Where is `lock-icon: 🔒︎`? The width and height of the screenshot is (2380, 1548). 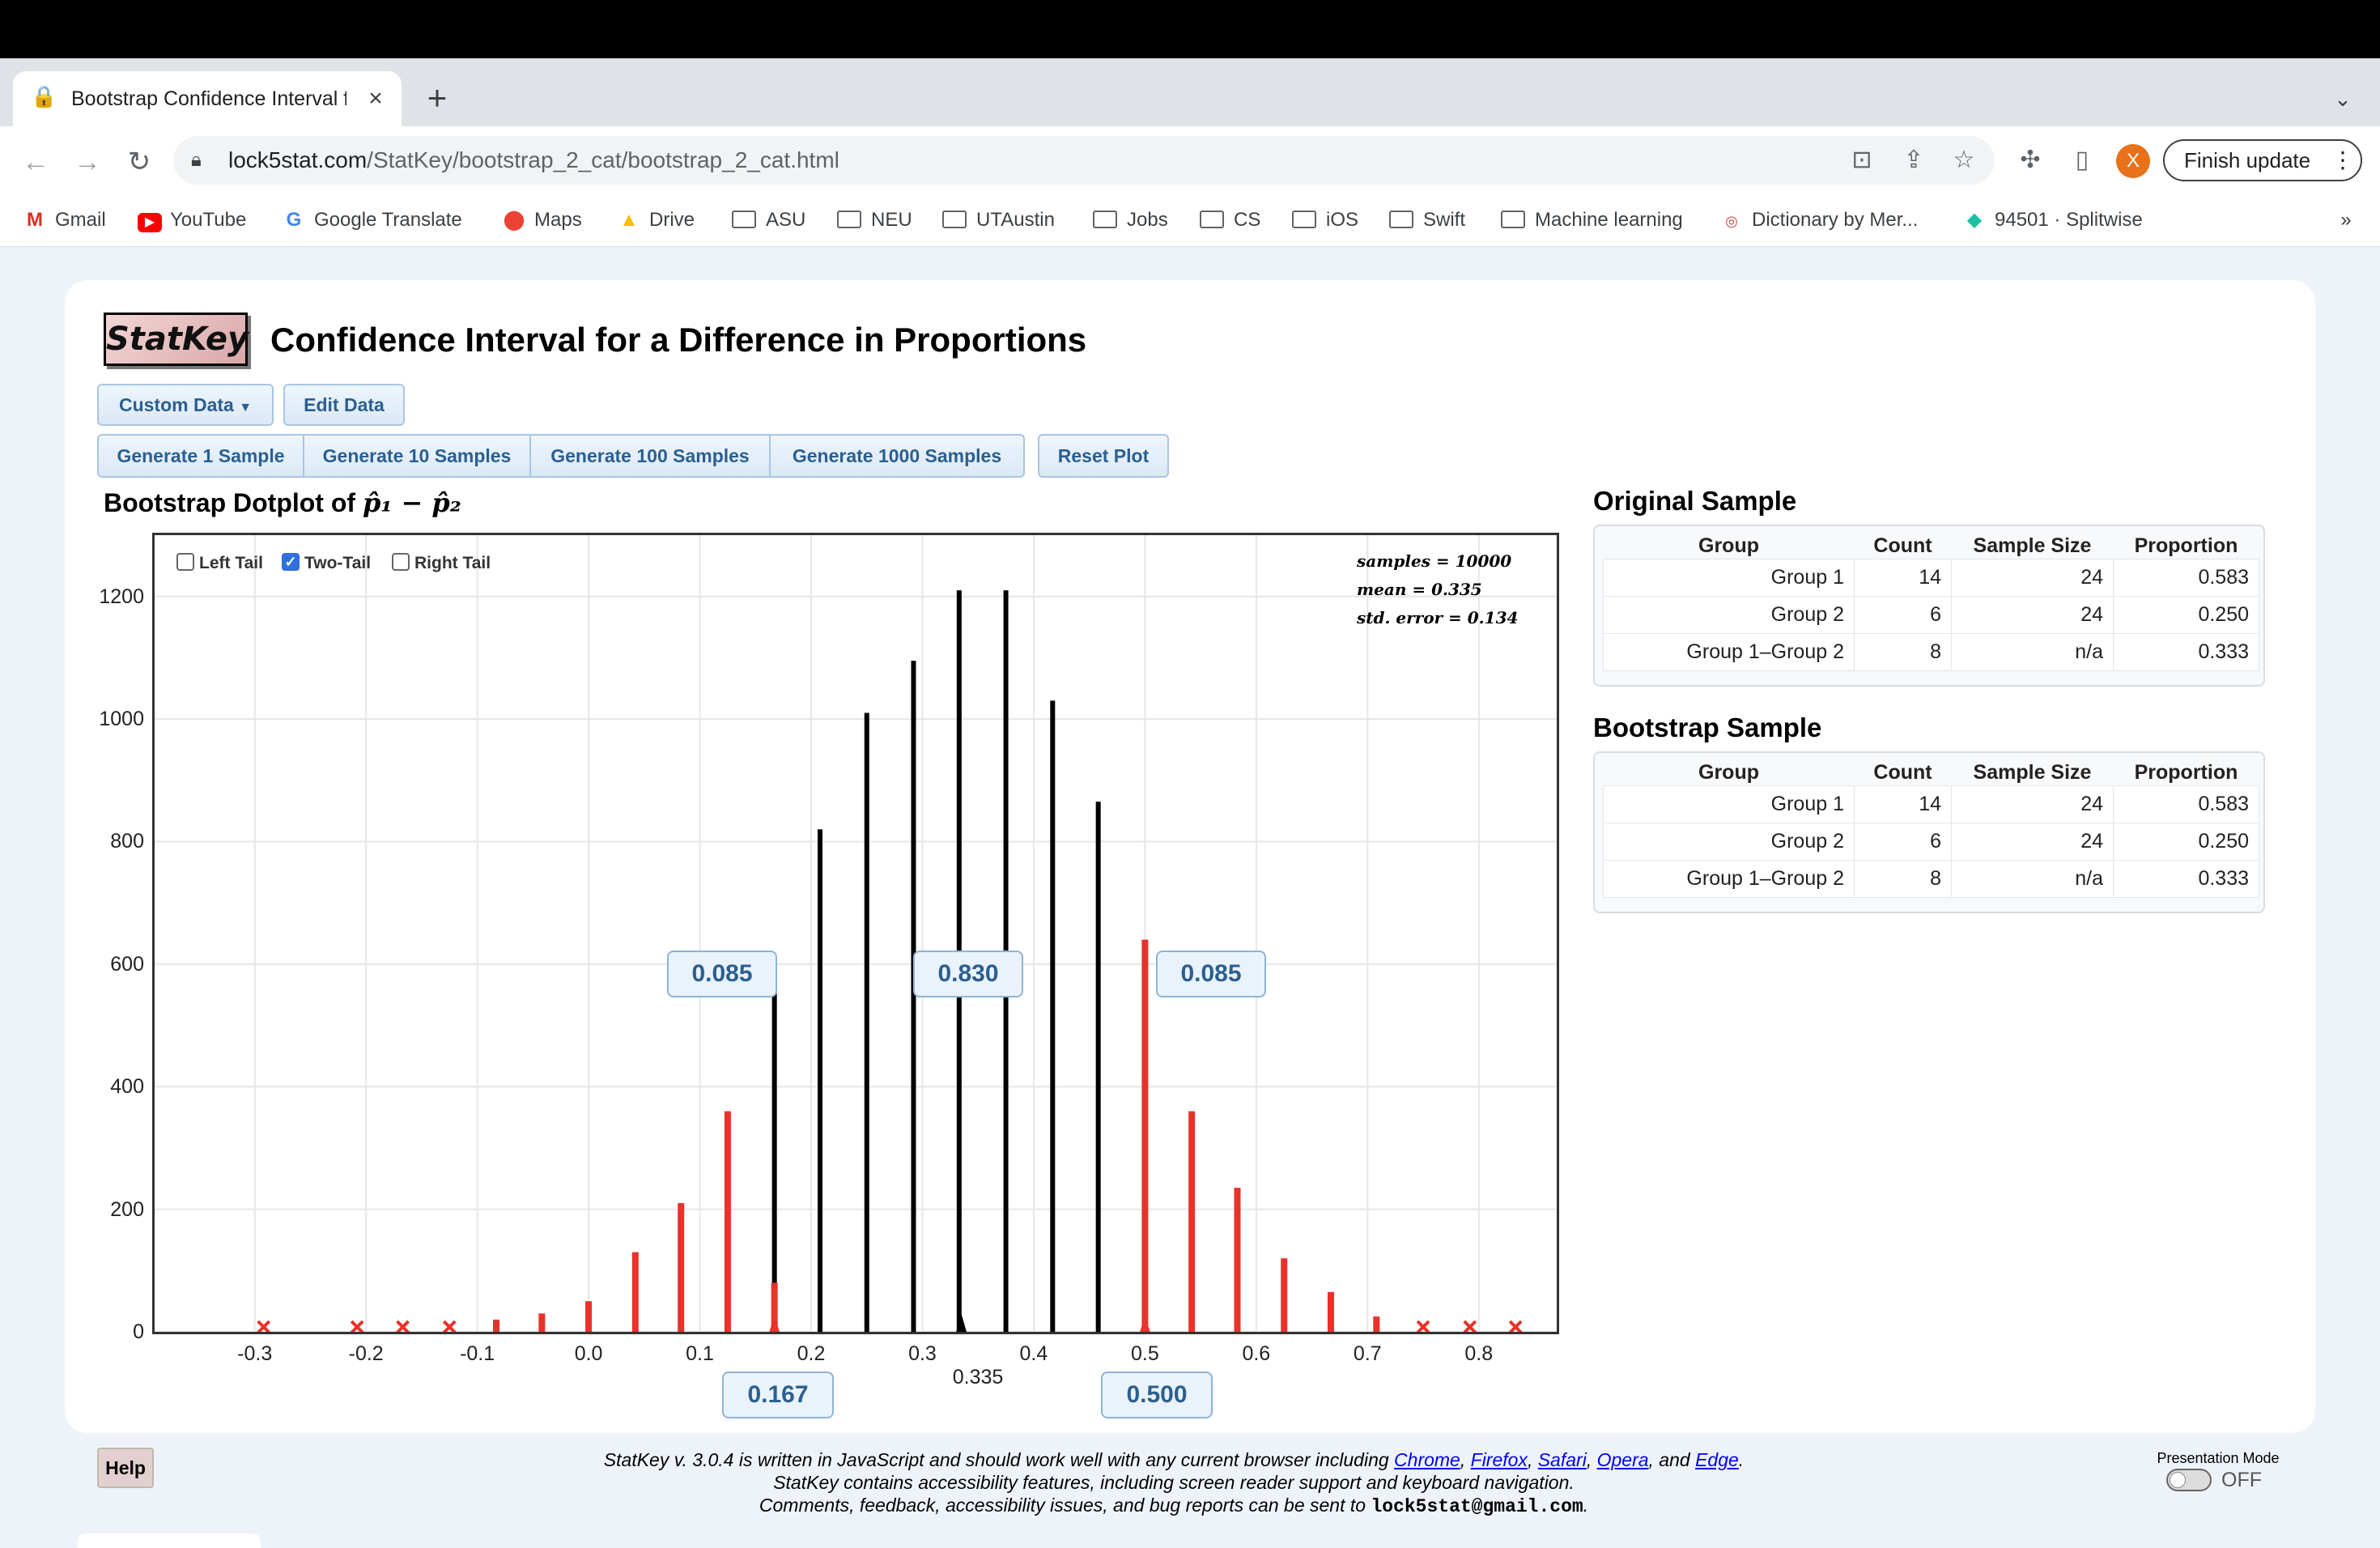
lock-icon: 🔒︎ is located at coordinates (196, 160).